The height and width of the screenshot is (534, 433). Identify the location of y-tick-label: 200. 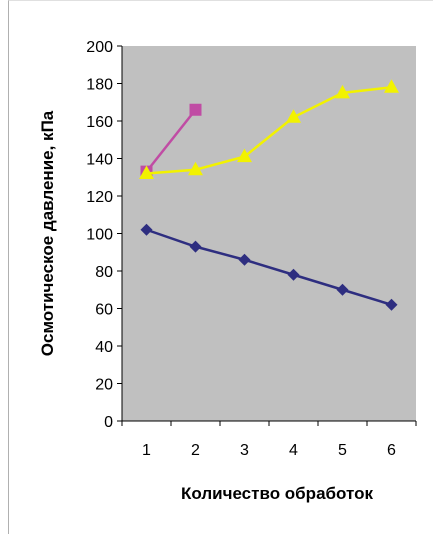
(99, 47).